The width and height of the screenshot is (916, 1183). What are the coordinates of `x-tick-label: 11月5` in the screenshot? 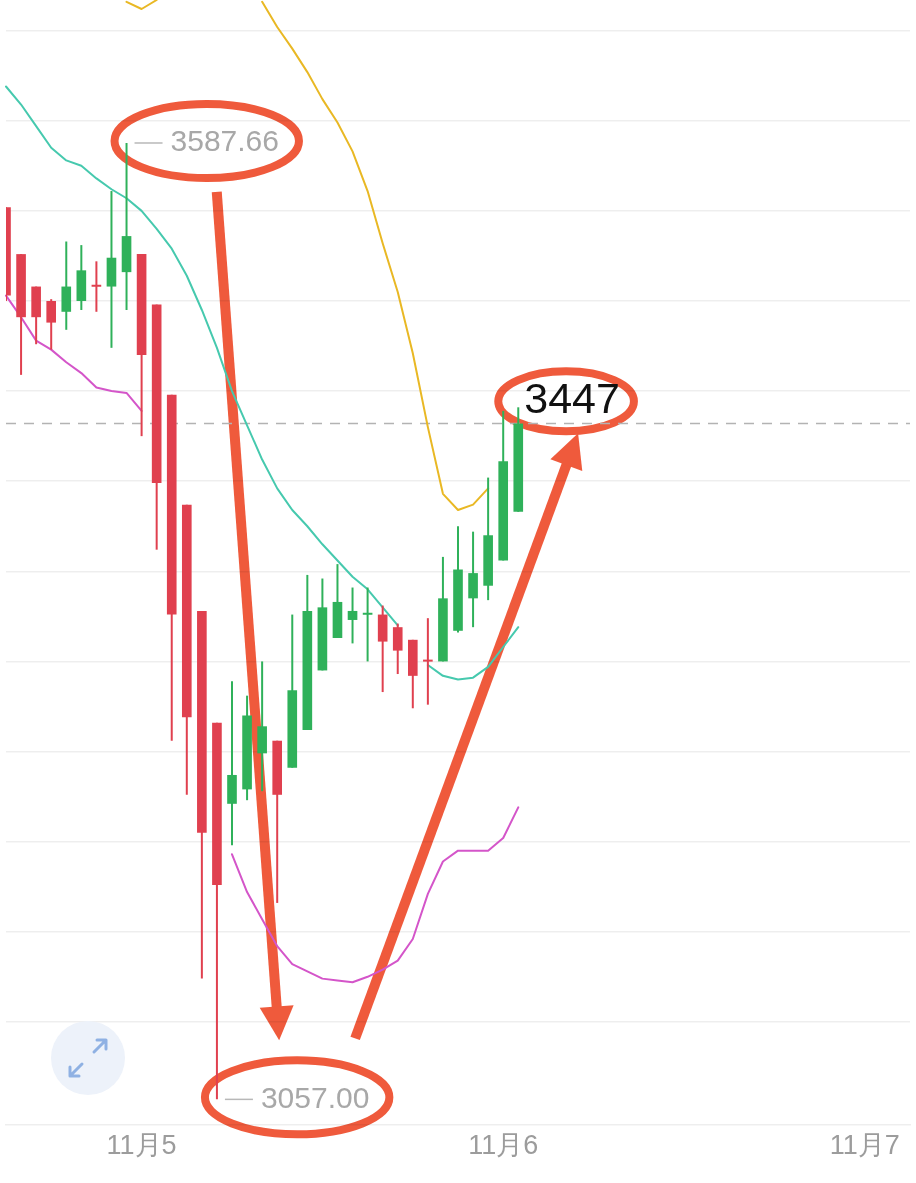 It's located at (141, 1145).